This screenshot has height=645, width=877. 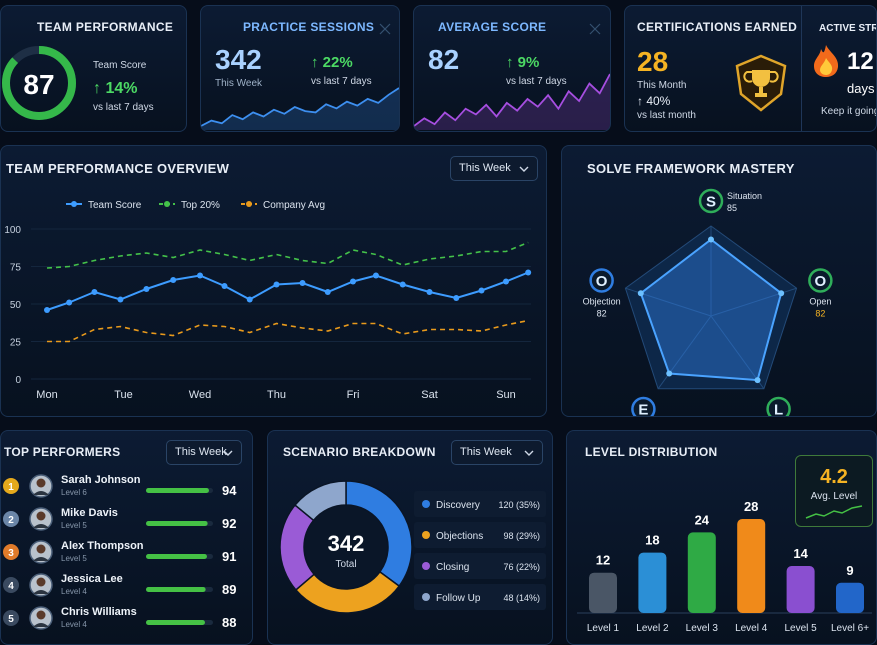 What do you see at coordinates (320, 501) in the screenshot?
I see `donut-segment` at bounding box center [320, 501].